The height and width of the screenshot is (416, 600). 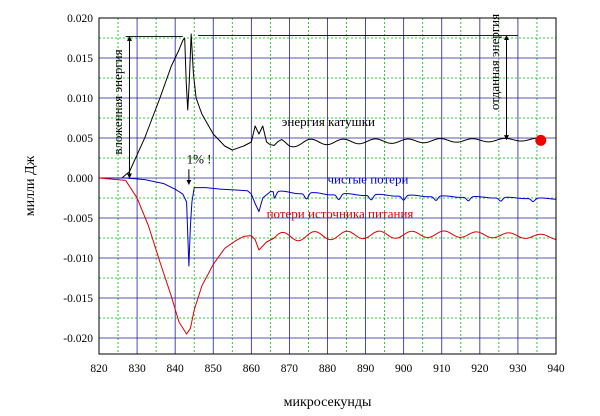 What do you see at coordinates (78, 339) in the screenshot?
I see `y-tick-label: -0.020` at bounding box center [78, 339].